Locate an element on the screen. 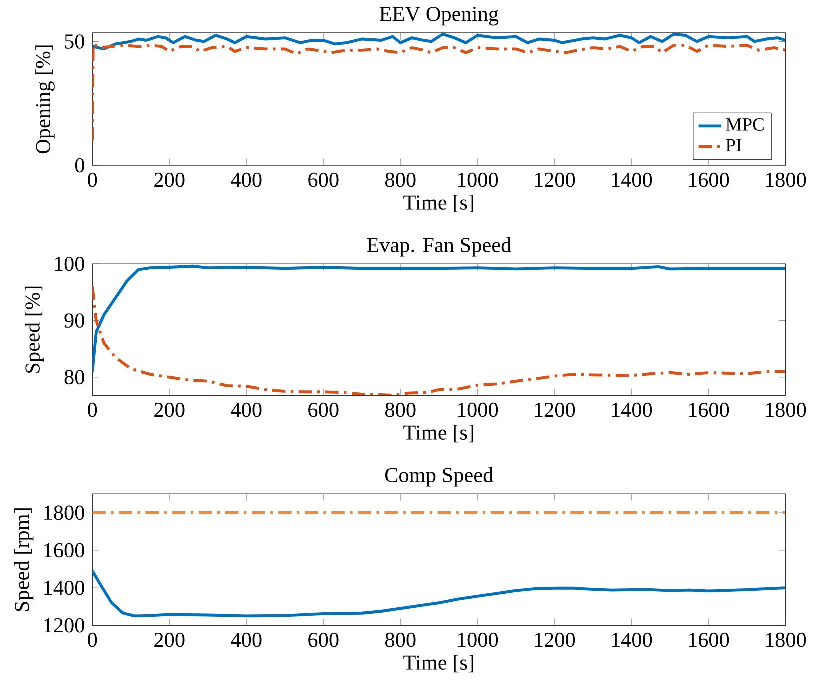  legend-label: MPC is located at coordinates (745, 124).